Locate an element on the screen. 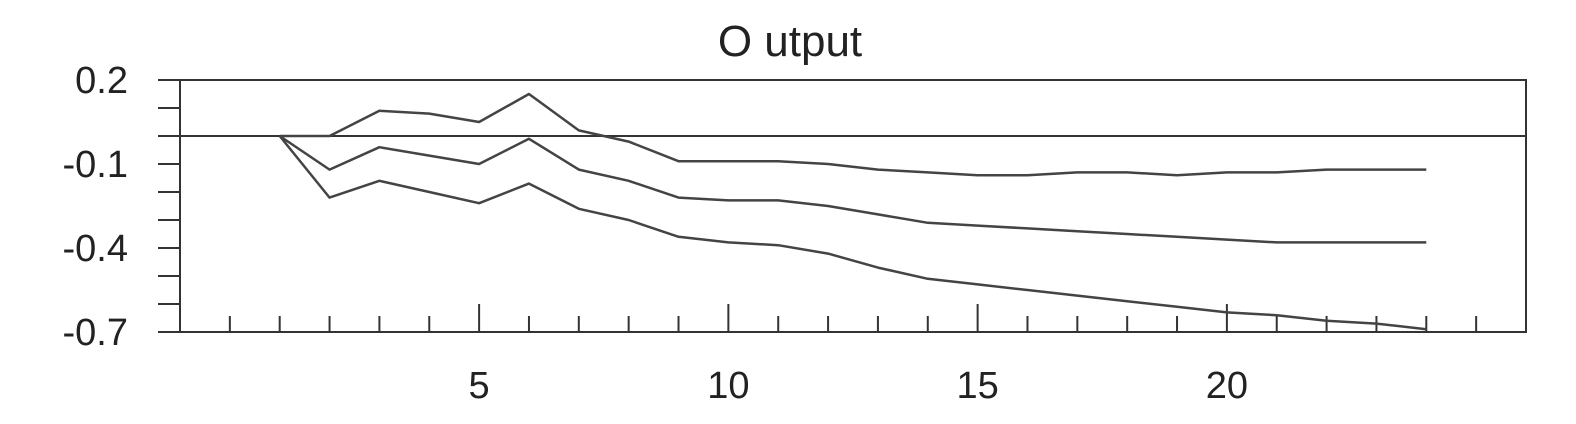  x-tick-label: 10 is located at coordinates (728, 386).